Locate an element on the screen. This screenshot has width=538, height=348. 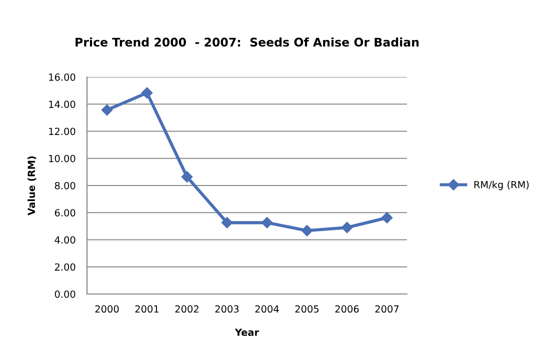
x-tick-label: 2000 is located at coordinates (107, 309).